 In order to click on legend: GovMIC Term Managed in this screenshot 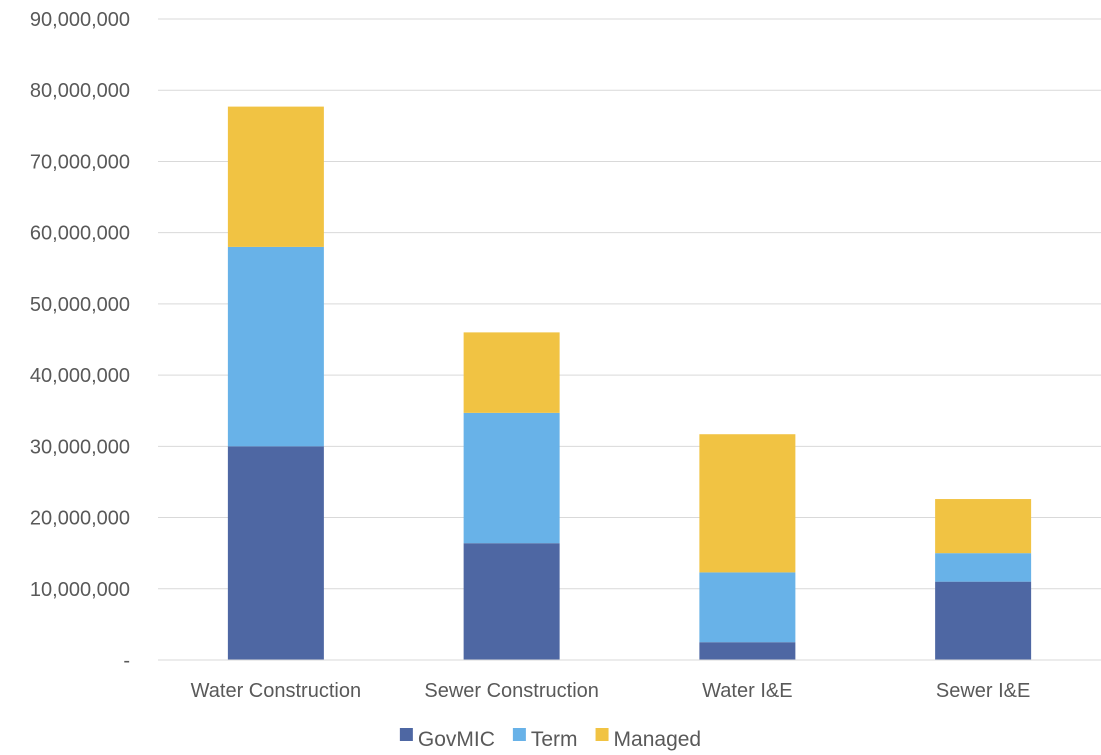, I will do `click(550, 739)`.